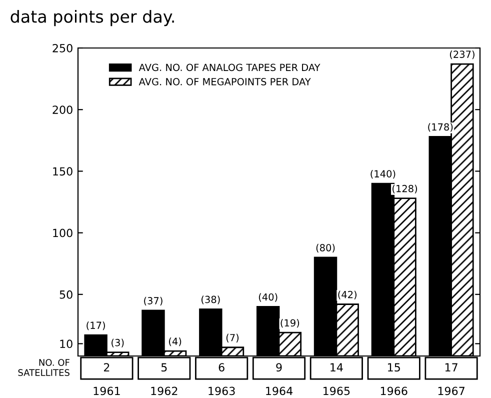 This screenshot has width=491, height=398. Describe the element at coordinates (118, 343) in the screenshot. I see `data-label: (3)` at that location.